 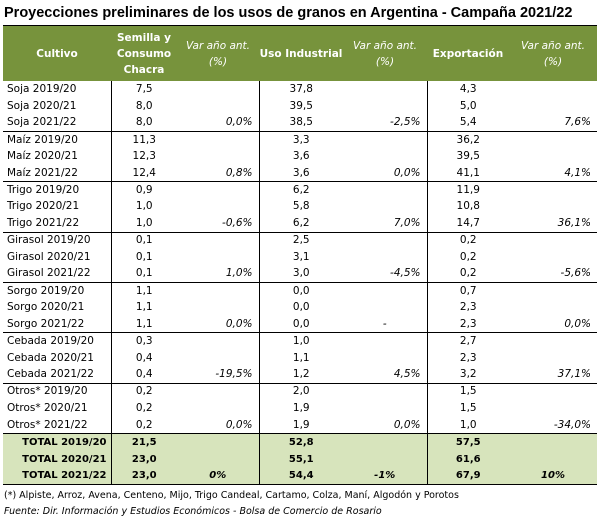 I want to click on industrial-cell: 37,8, so click(x=300, y=89).